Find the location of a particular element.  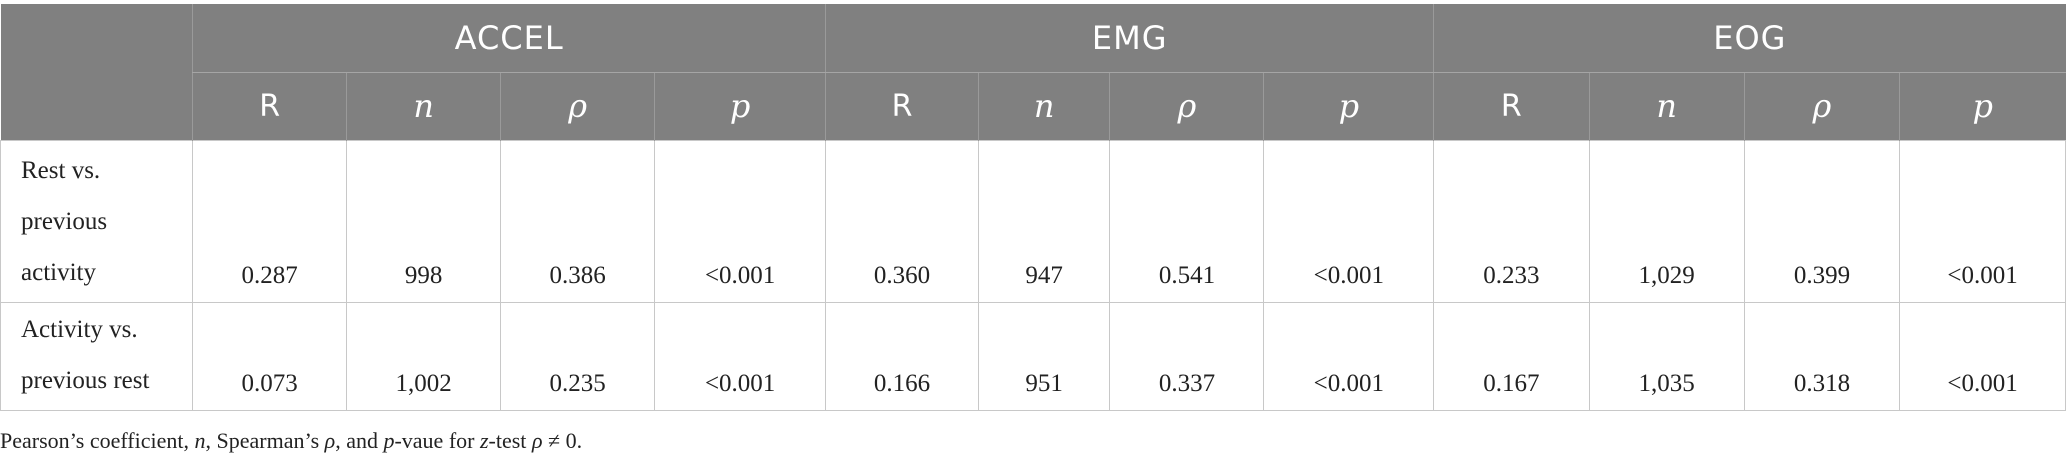

table-cell: 1,029 is located at coordinates (1666, 221).